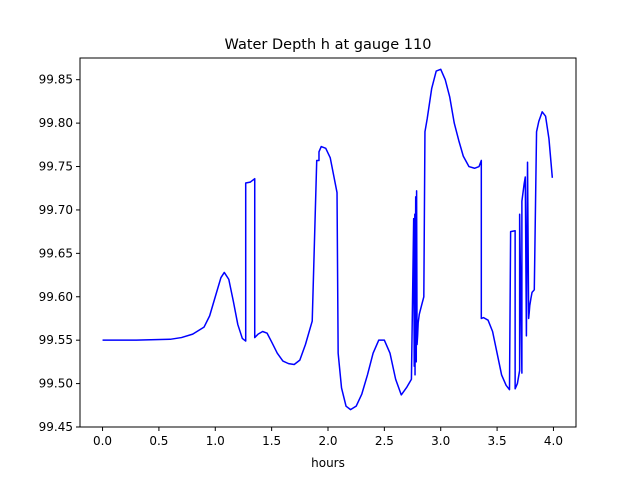 The width and height of the screenshot is (640, 480). Describe the element at coordinates (56, 253) in the screenshot. I see `y-tick-label: 99.65` at that location.